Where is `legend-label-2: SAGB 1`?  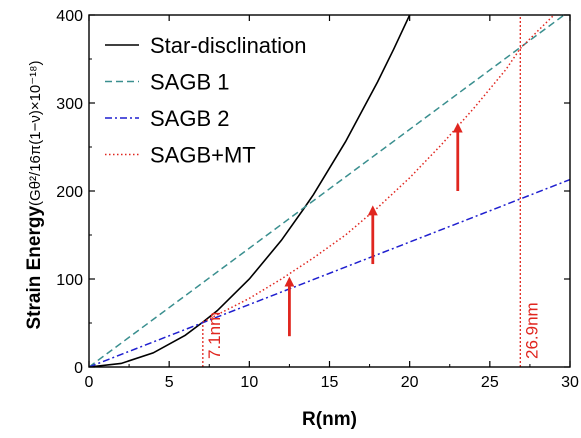 legend-label-2: SAGB 1 is located at coordinates (189, 82).